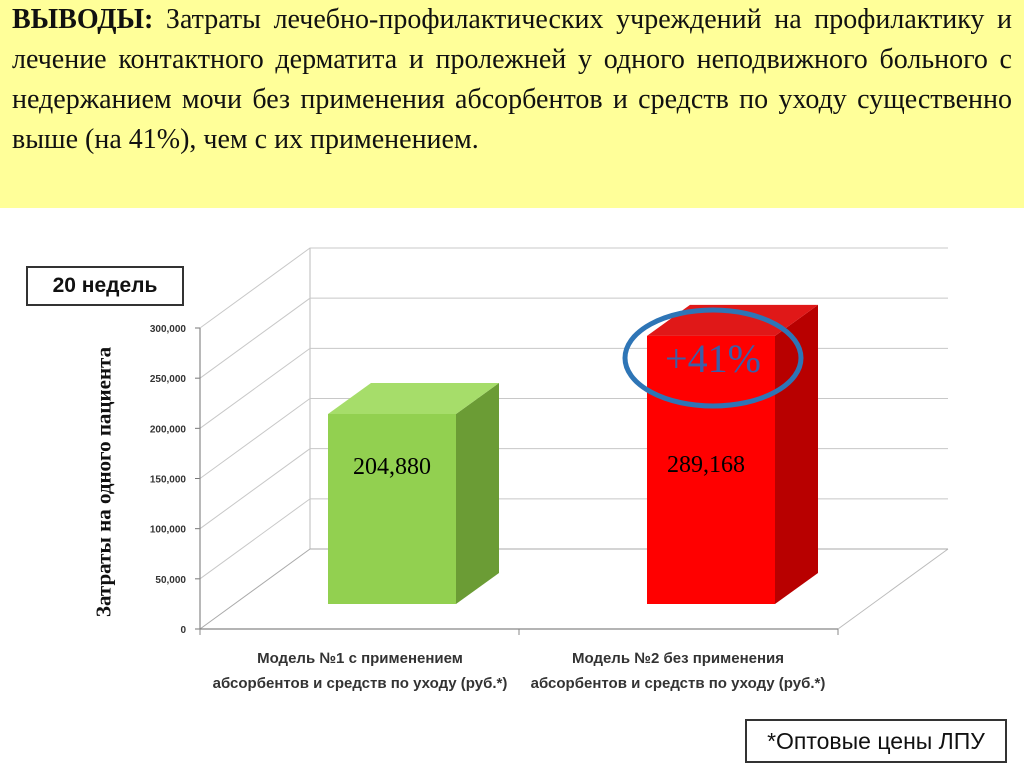 The image size is (1024, 768). What do you see at coordinates (893, 589) in the screenshot?
I see `floor-right-edge` at bounding box center [893, 589].